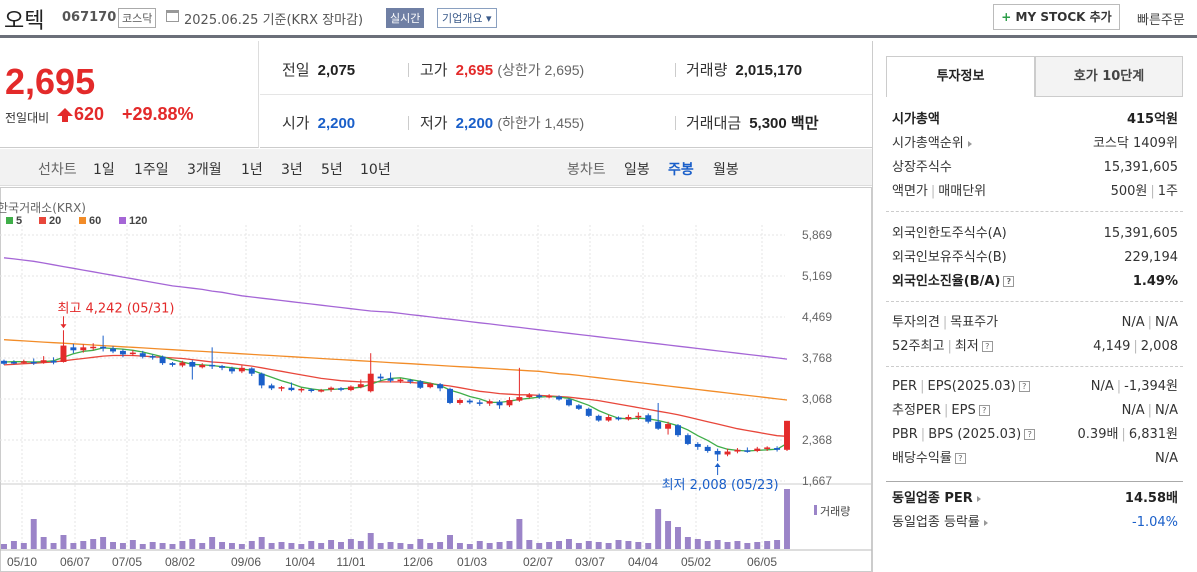 This screenshot has height=572, width=1197. I want to click on x-tick-label: 08/02, so click(180, 562).